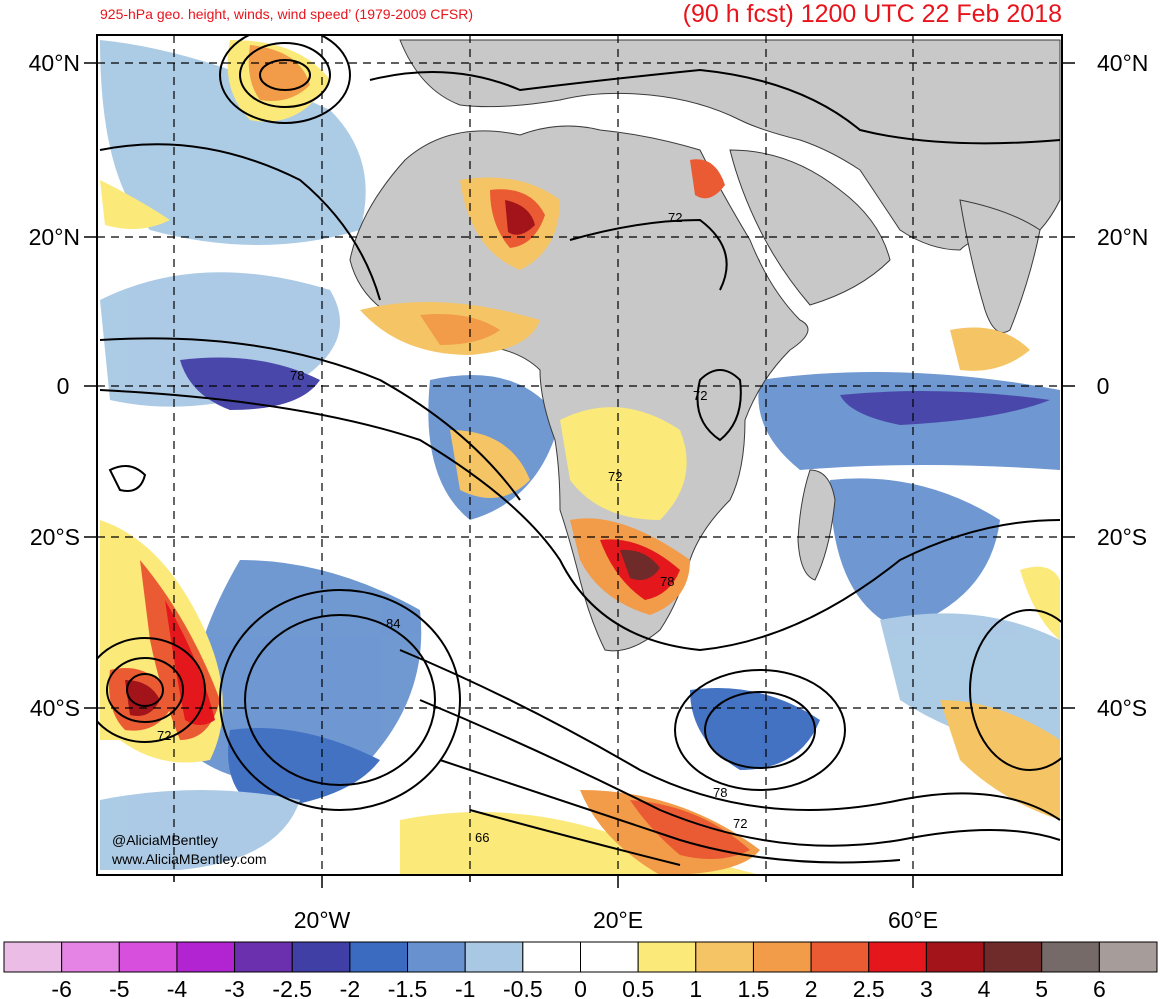  I want to click on colorbar-label: -1.5, so click(408, 987).